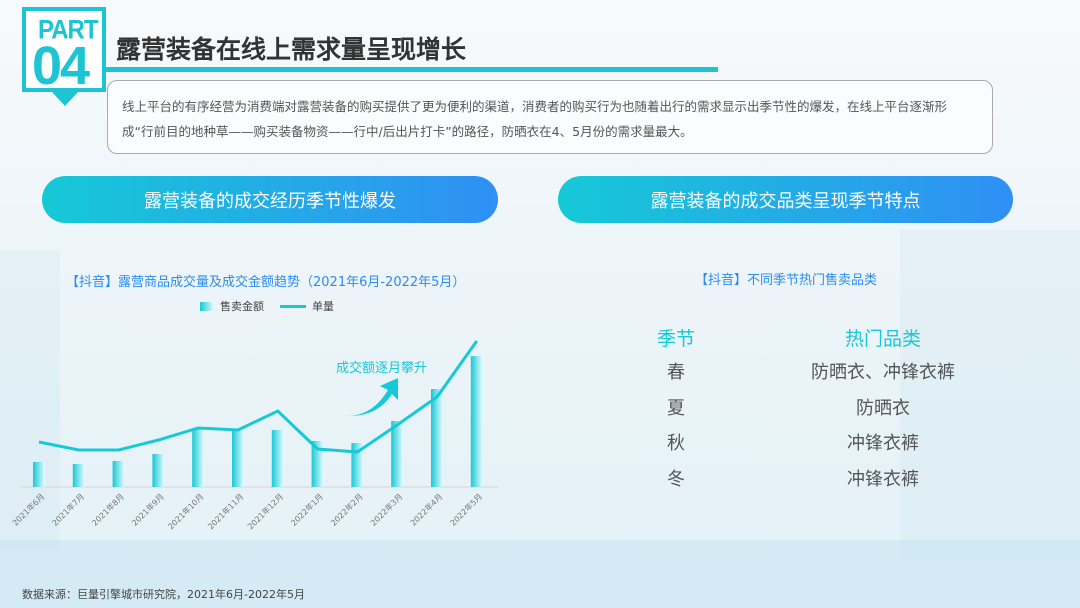 The width and height of the screenshot is (1080, 608). I want to click on logo-number: 04, so click(61, 66).